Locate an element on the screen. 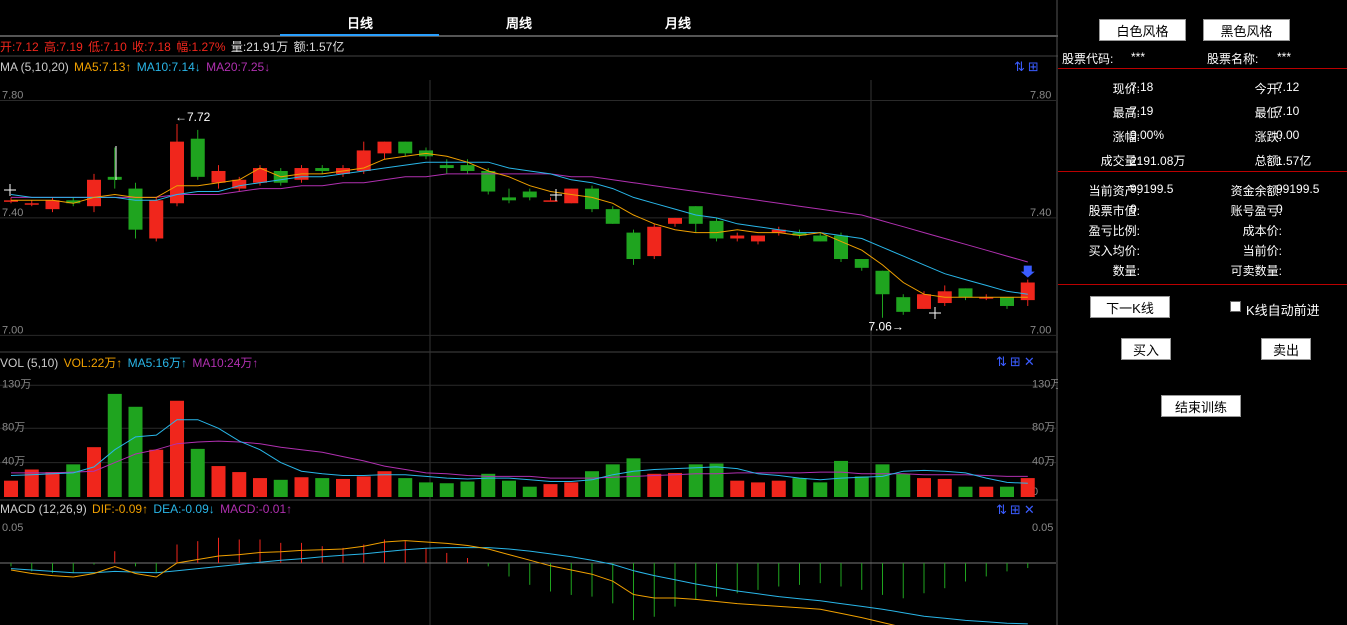 The width and height of the screenshot is (1347, 625). macd-panel-tools: ⇅⊞✕ is located at coordinates (1017, 510).